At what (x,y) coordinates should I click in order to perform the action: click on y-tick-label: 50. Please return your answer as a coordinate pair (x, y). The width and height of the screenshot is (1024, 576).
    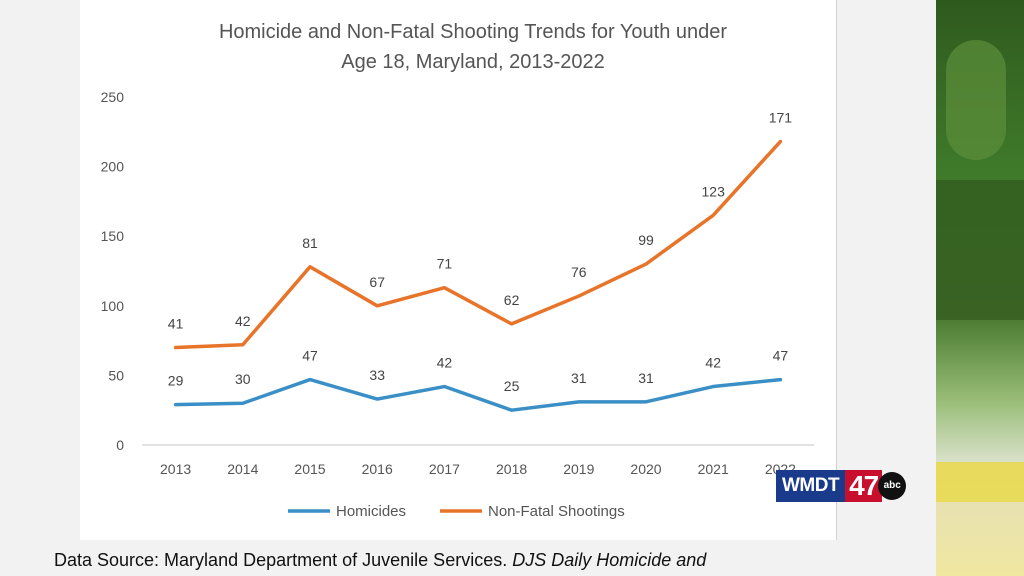
    Looking at the image, I should click on (116, 375).